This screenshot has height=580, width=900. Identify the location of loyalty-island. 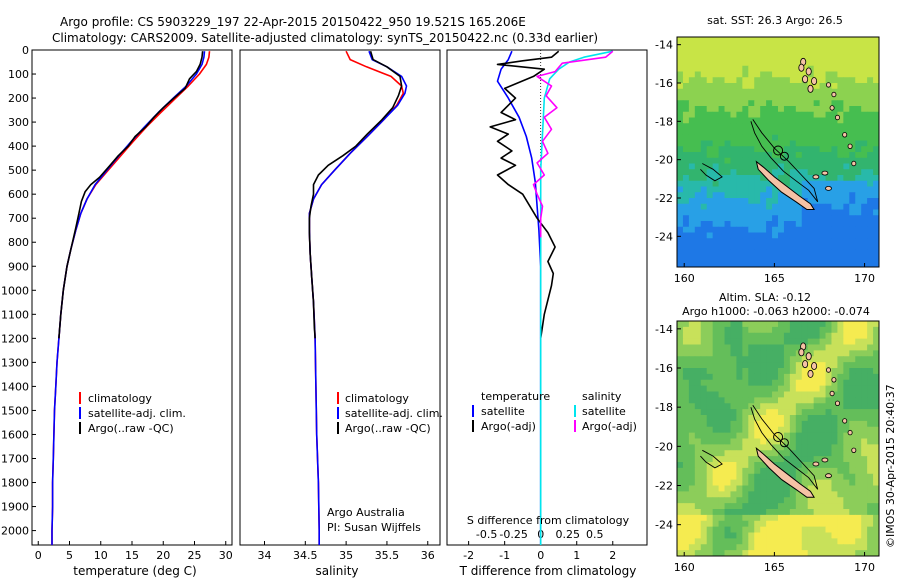
(816, 464).